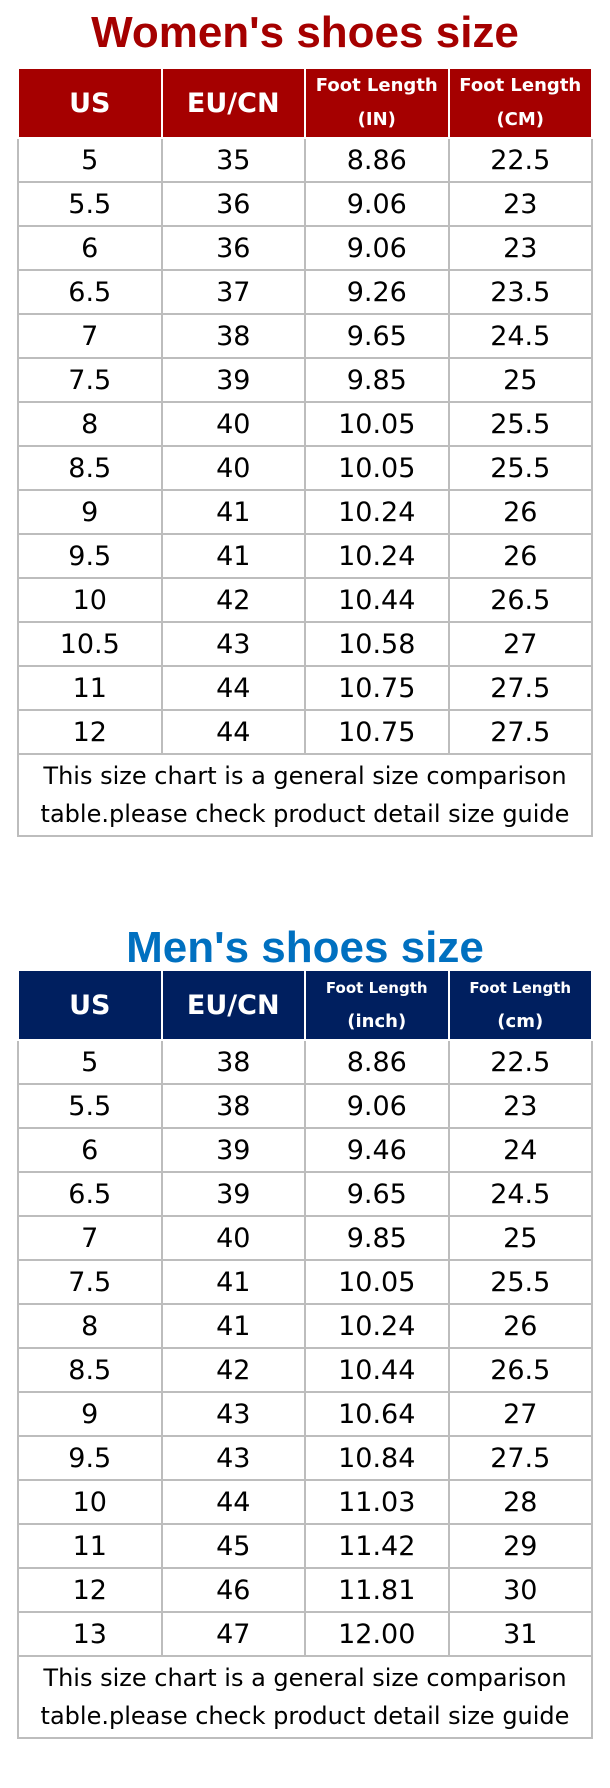  What do you see at coordinates (377, 1458) in the screenshot?
I see `cell-foot-length-in: 10.84` at bounding box center [377, 1458].